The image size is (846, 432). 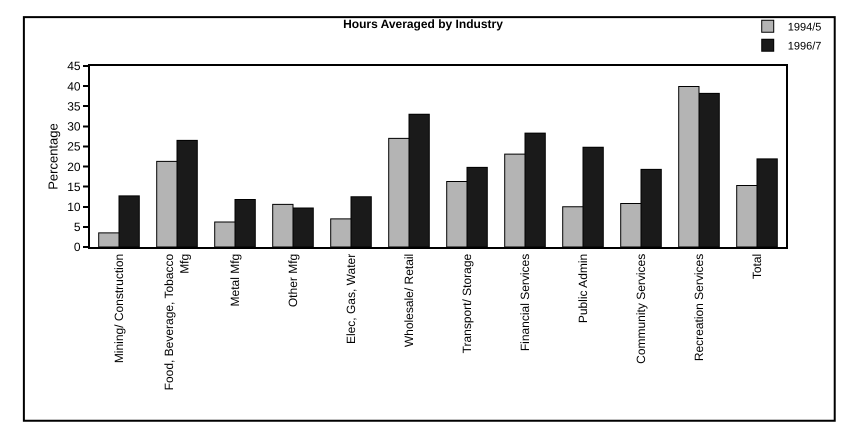 I want to click on legend-label: 1996/7, so click(x=805, y=46).